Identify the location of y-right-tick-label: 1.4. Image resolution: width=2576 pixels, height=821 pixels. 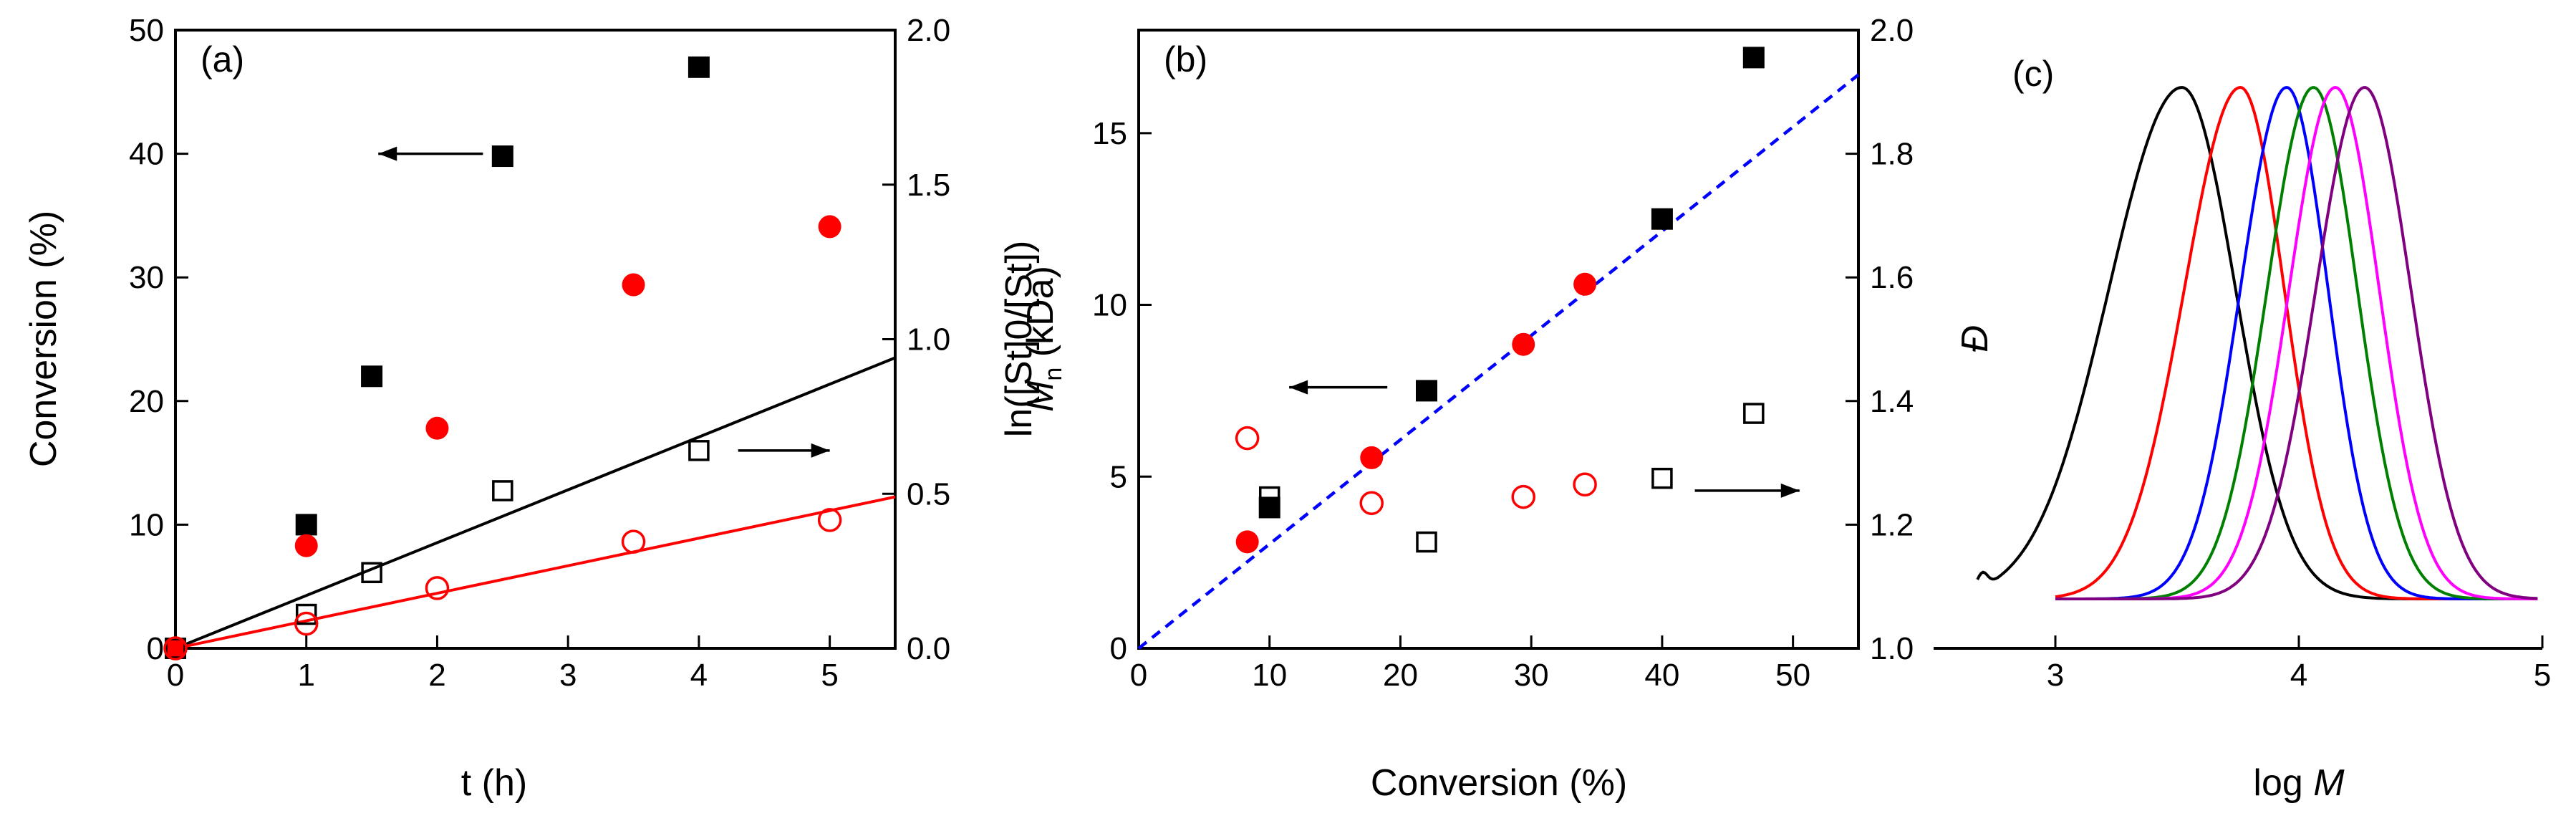
(1892, 402).